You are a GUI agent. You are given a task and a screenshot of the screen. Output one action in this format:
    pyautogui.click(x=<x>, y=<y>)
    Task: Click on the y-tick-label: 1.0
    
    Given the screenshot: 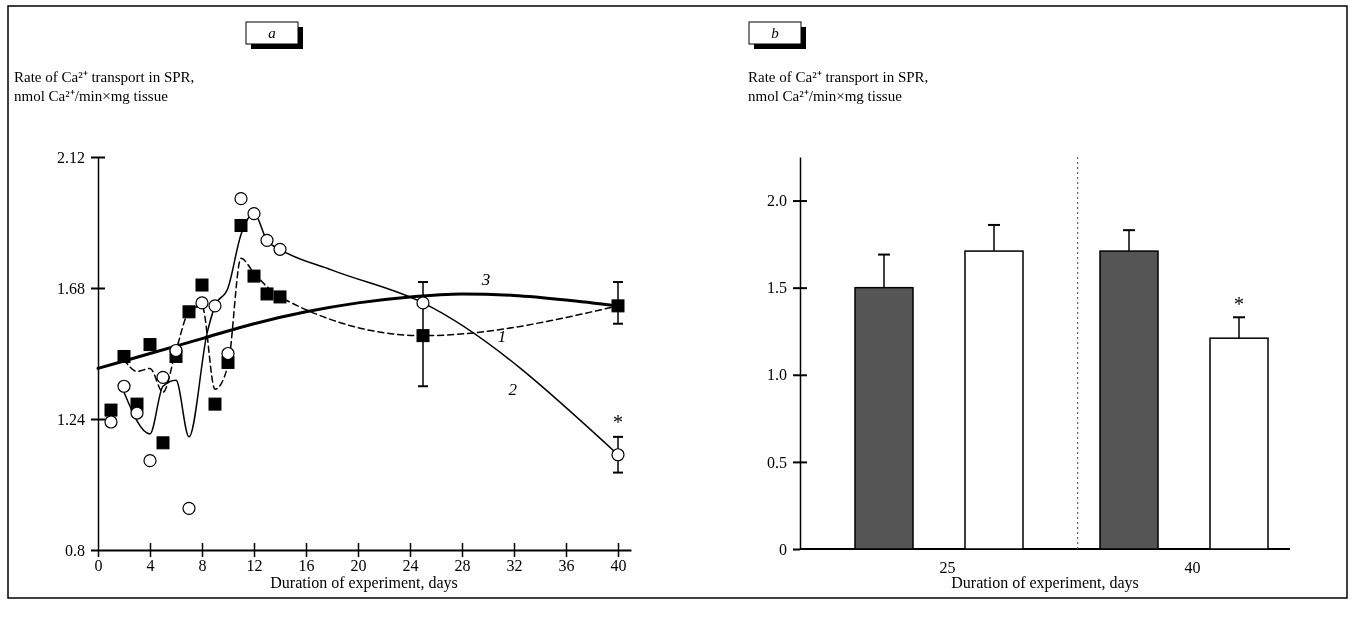 What is the action you would take?
    pyautogui.click(x=777, y=375)
    